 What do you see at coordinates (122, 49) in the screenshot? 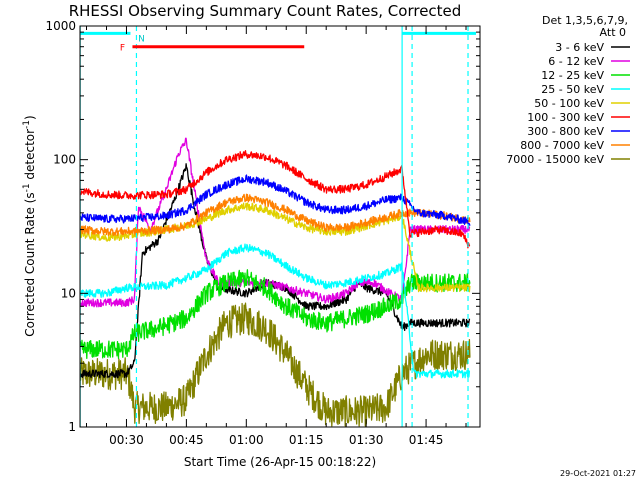
I see `flare-flag-label: F` at bounding box center [122, 49].